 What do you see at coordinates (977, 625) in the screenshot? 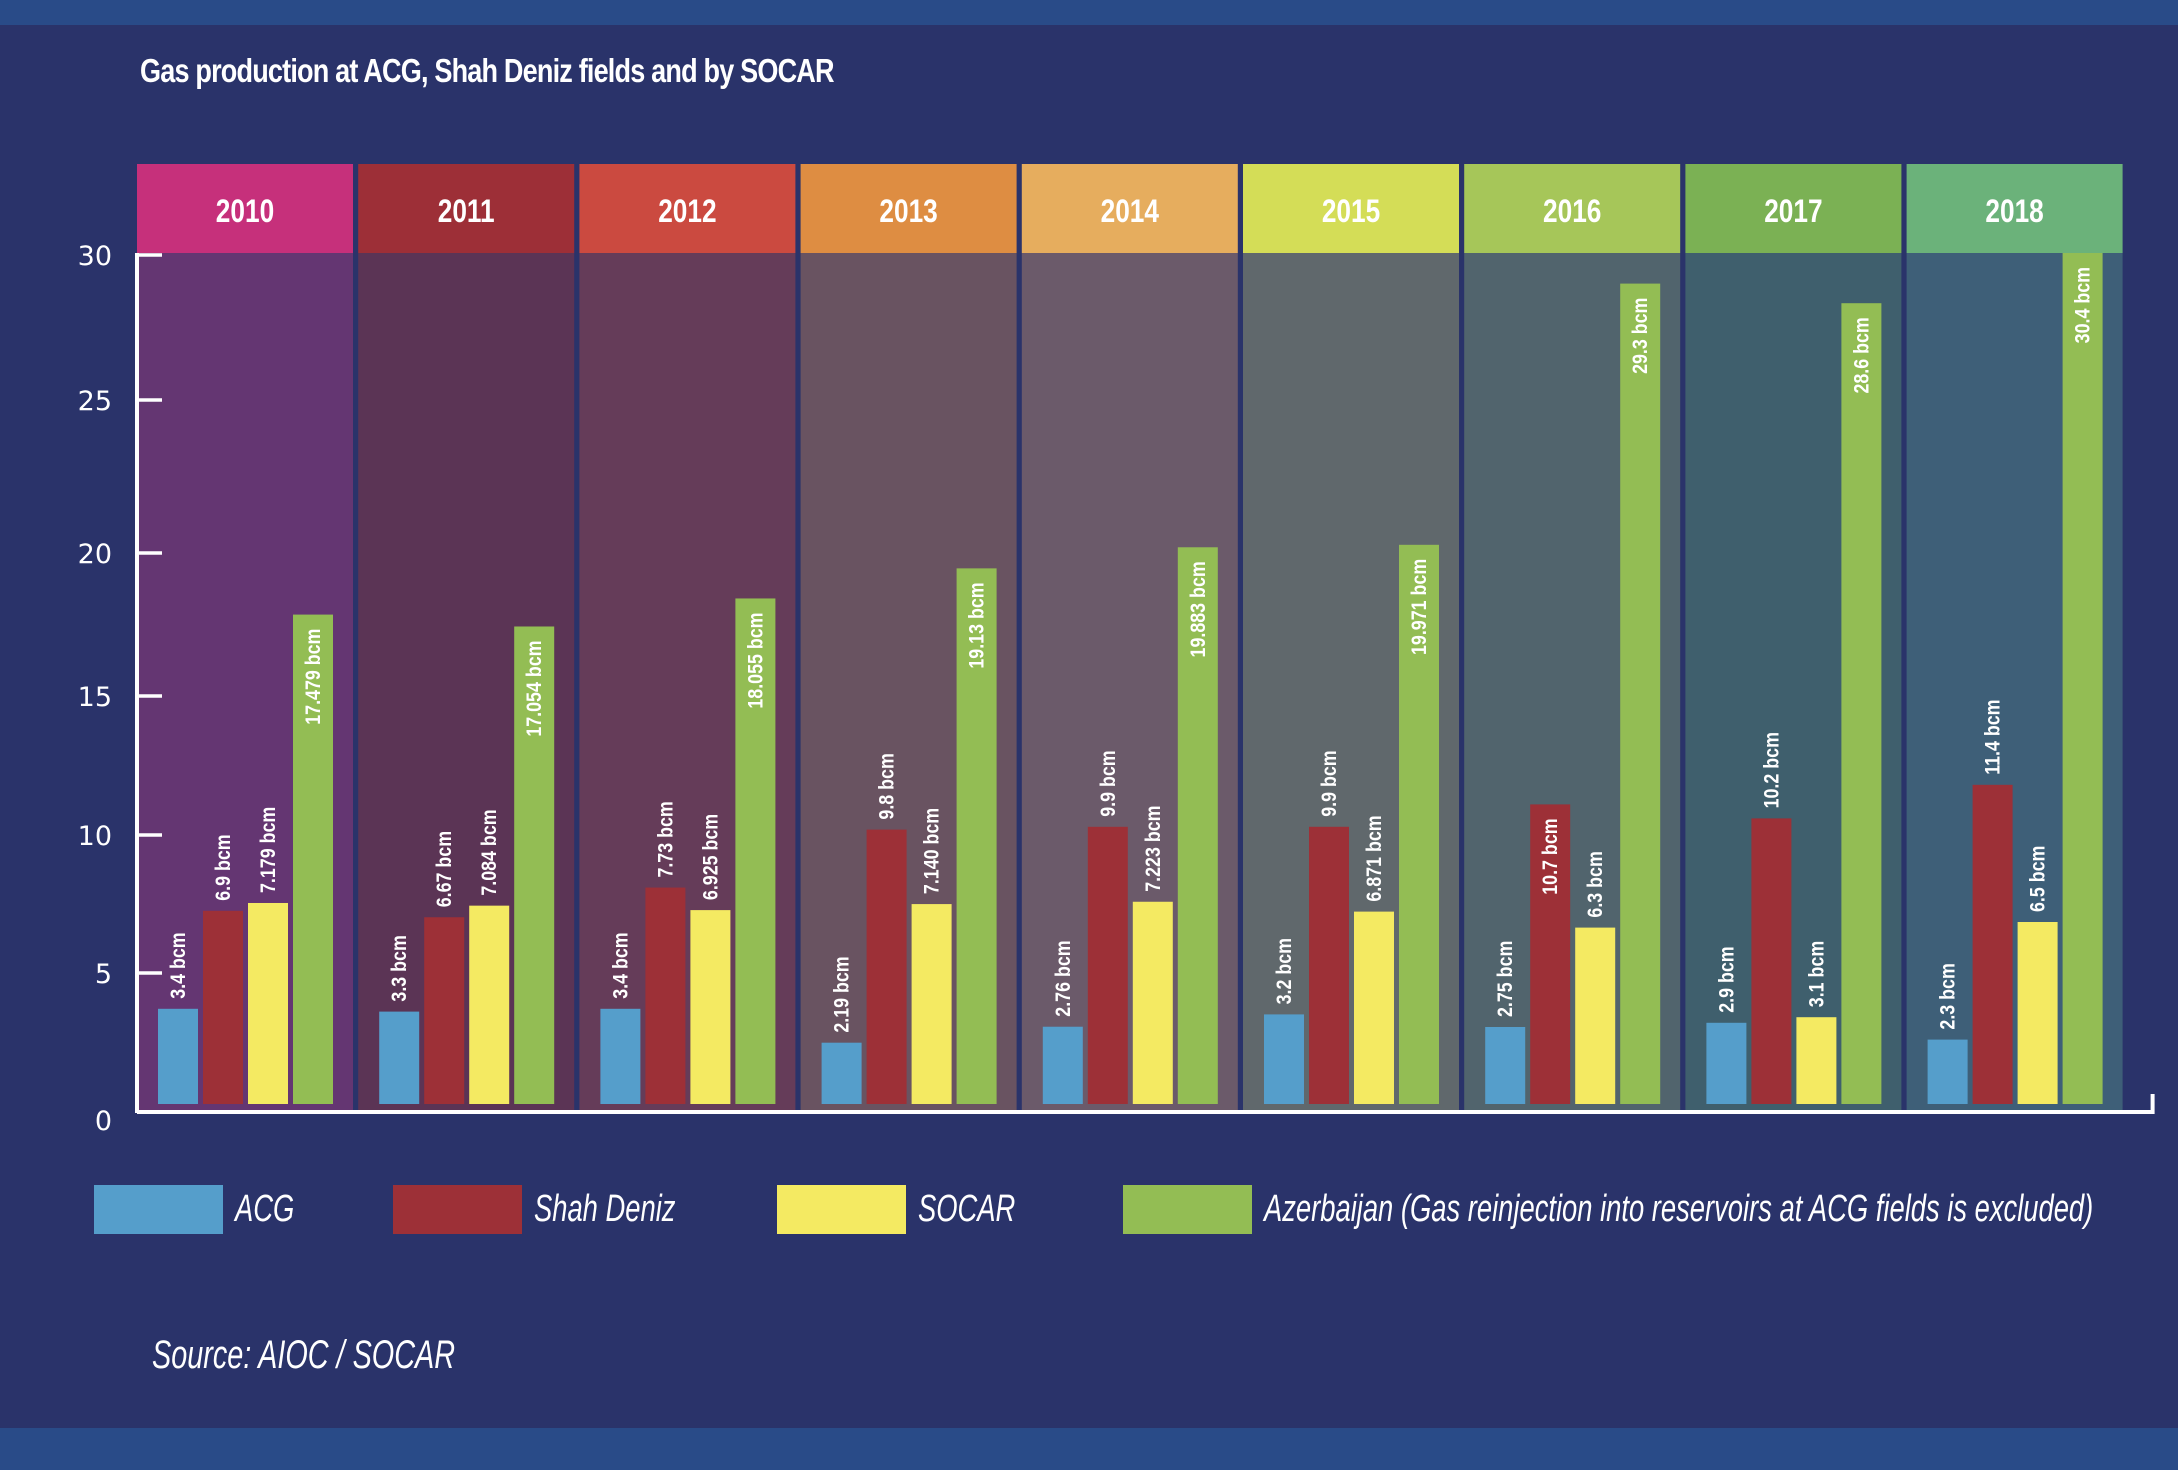
I see `value-label: 19.13 bcm` at bounding box center [977, 625].